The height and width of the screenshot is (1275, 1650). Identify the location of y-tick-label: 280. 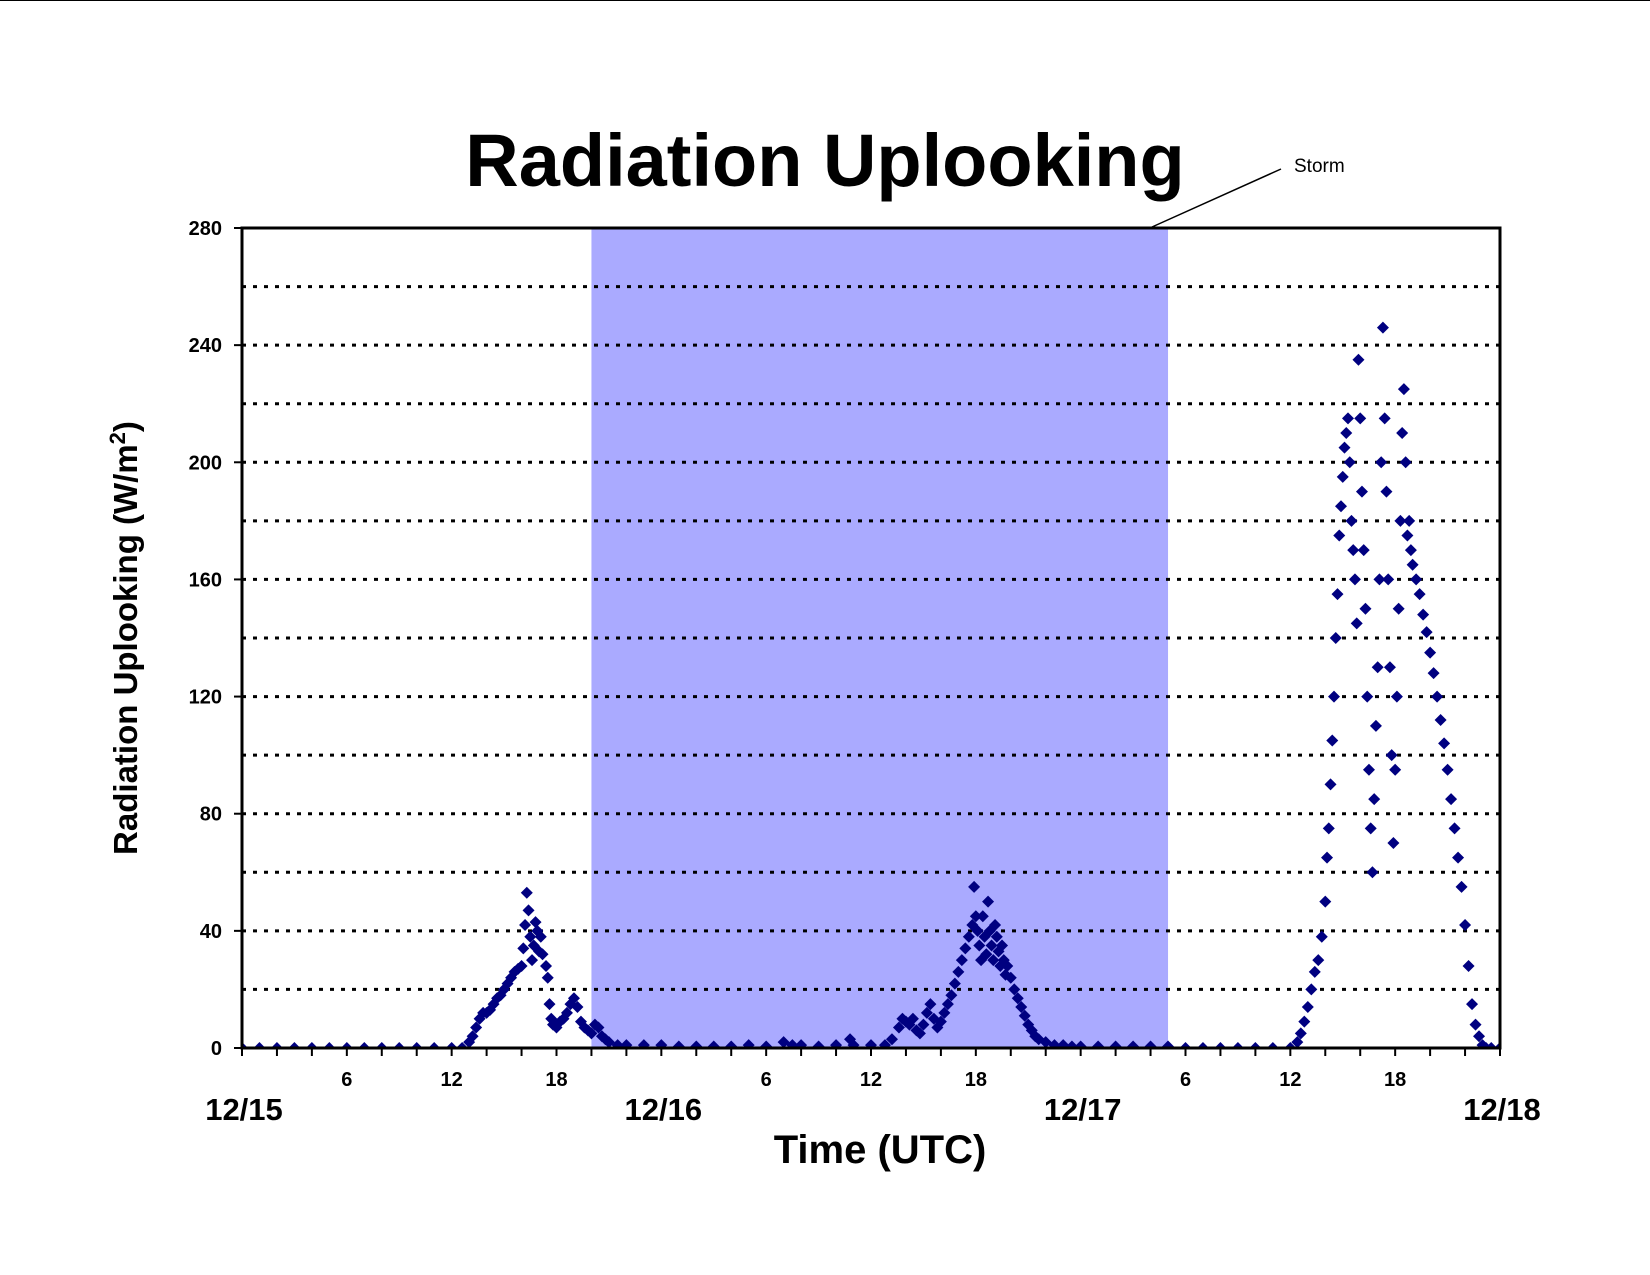
(205, 229).